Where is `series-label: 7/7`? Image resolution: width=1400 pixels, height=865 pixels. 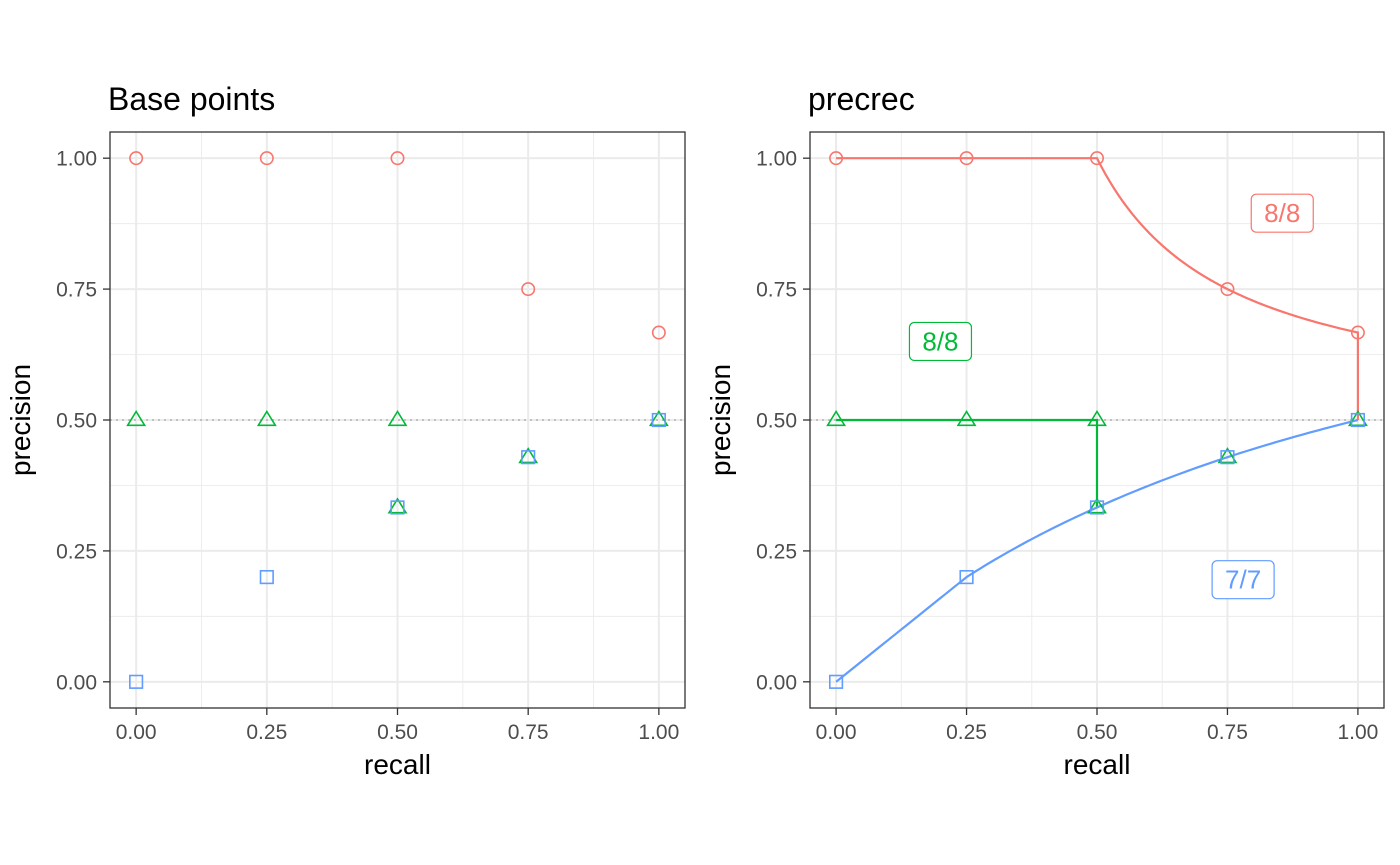 series-label: 7/7 is located at coordinates (1243, 580).